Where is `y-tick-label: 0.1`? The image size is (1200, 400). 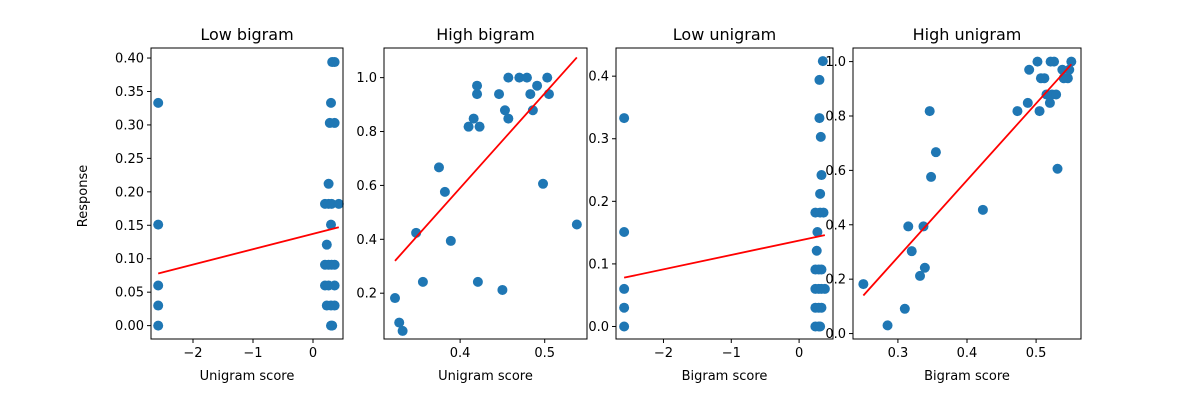
y-tick-label: 0.1 is located at coordinates (598, 264).